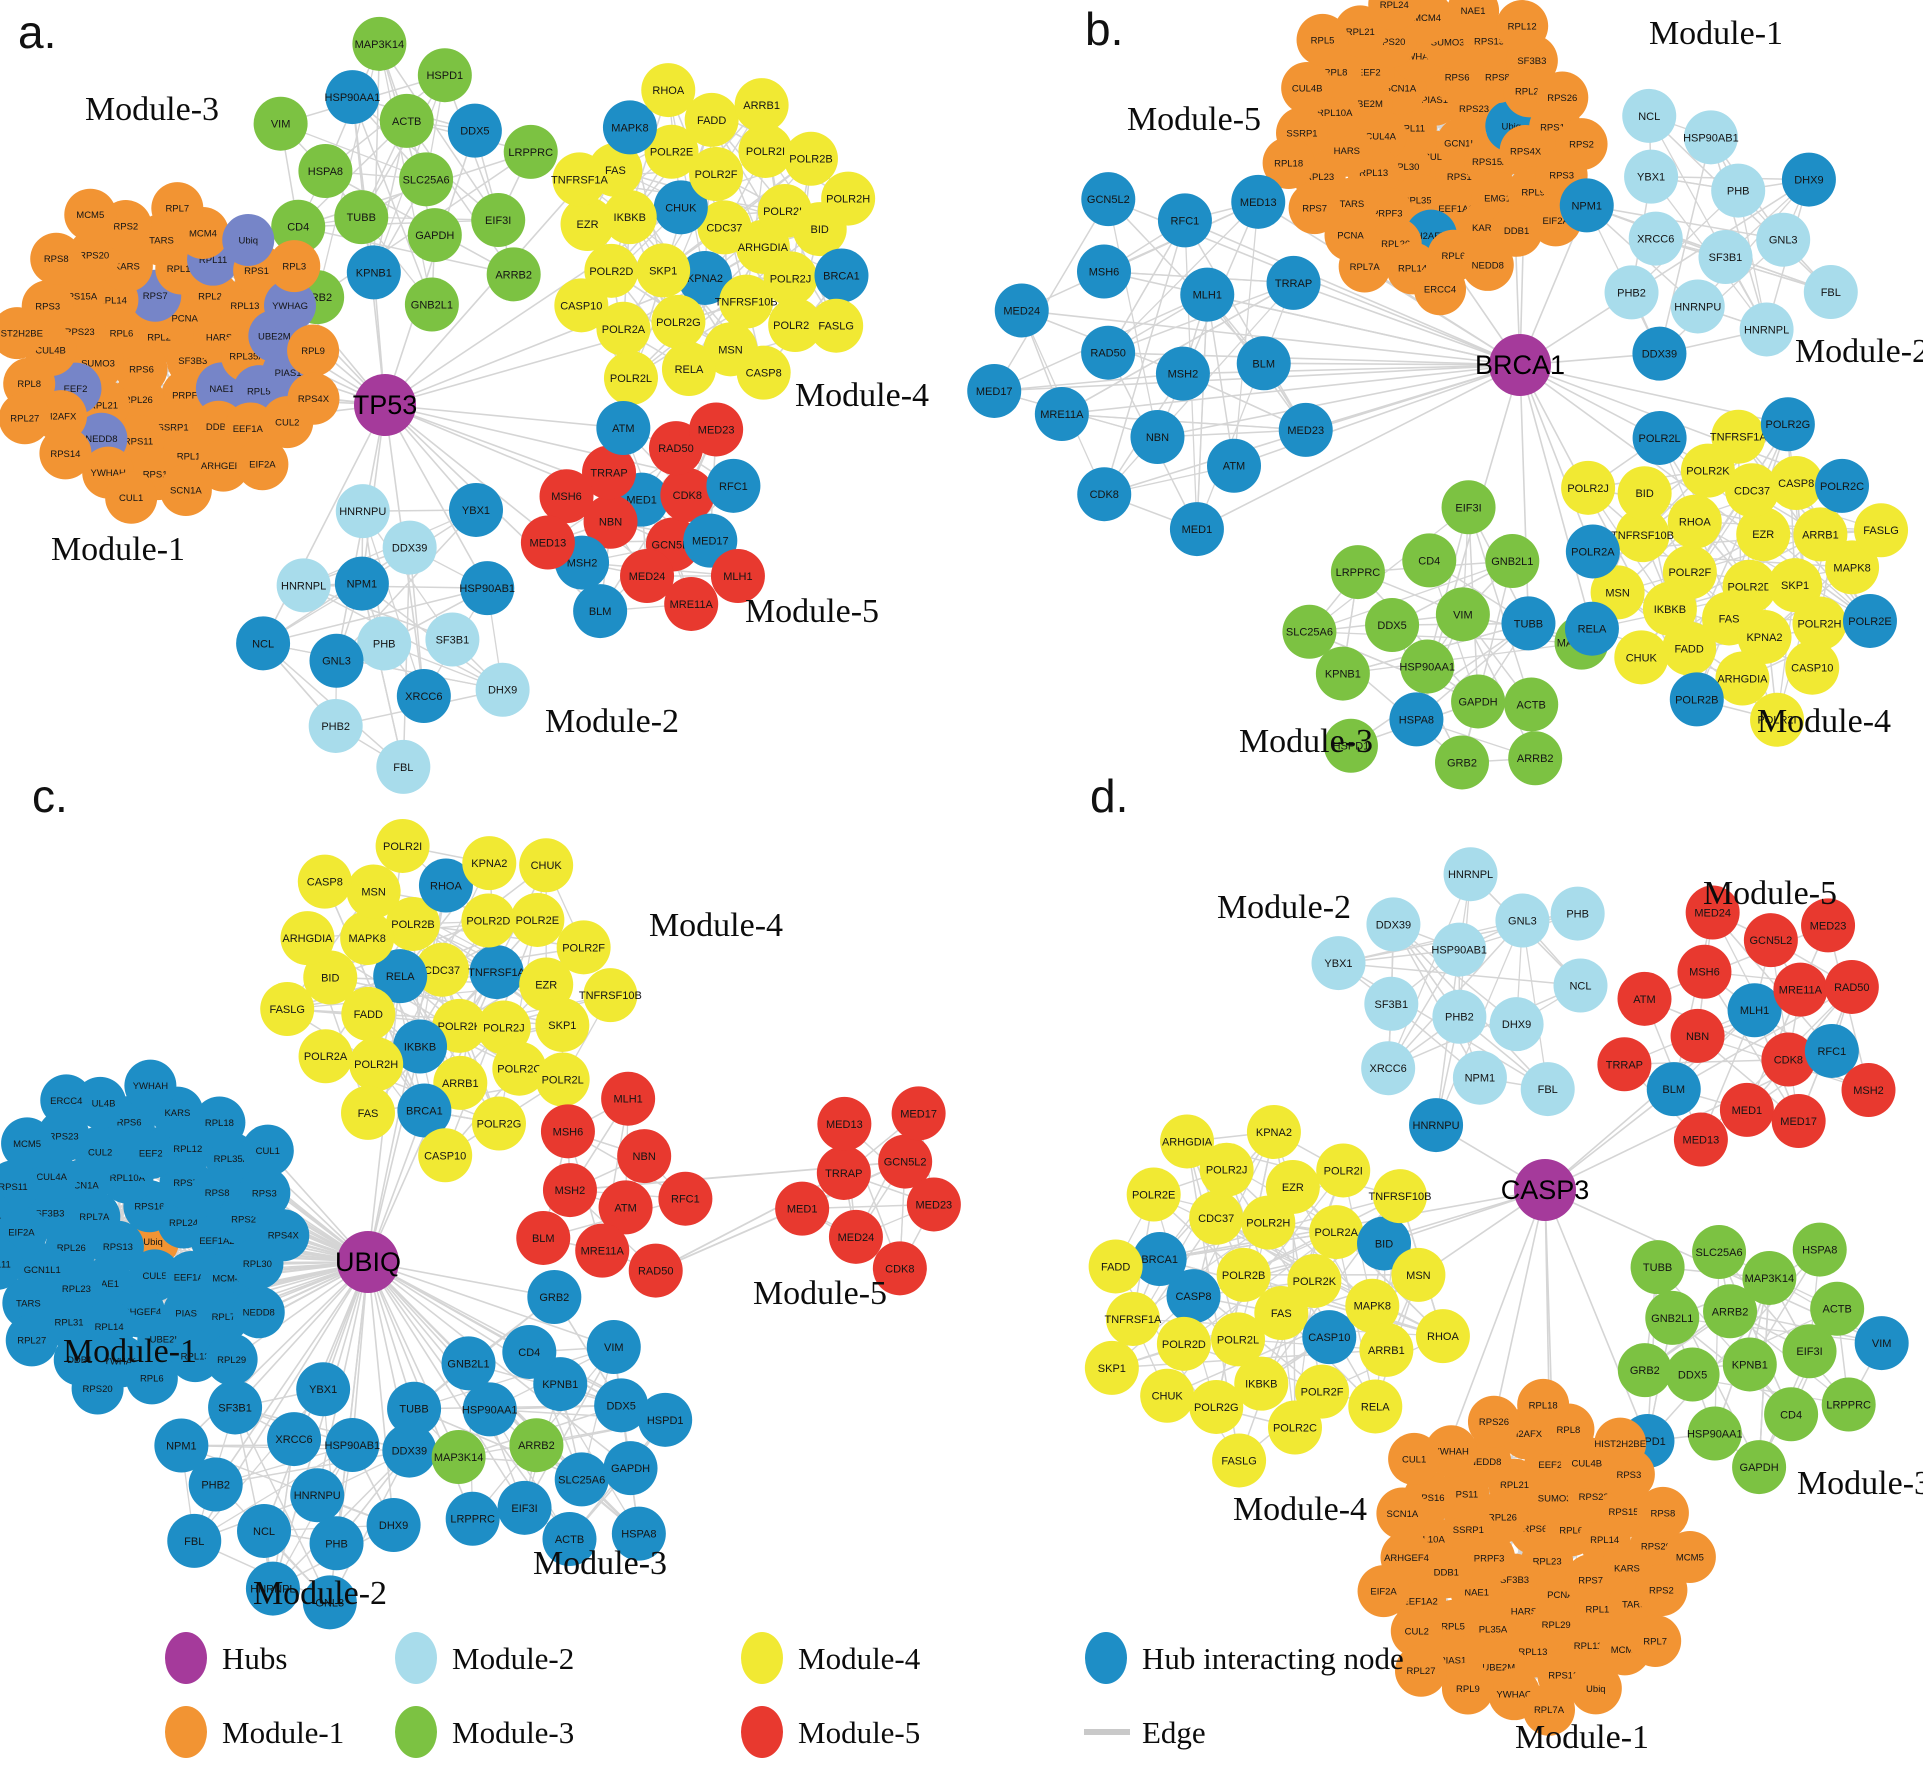 This screenshot has height=1775, width=1923. Describe the element at coordinates (623, 429) in the screenshot. I see `gene-label: ATM` at that location.